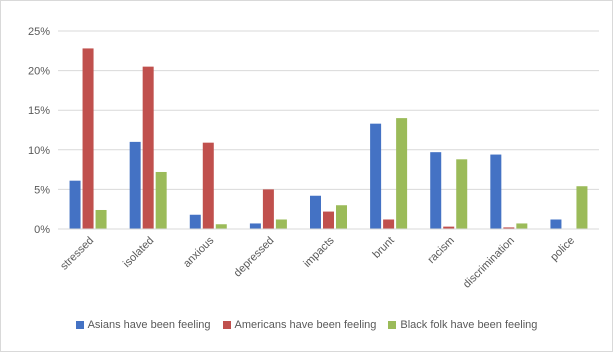 The width and height of the screenshot is (613, 352). Describe the element at coordinates (39, 32) in the screenshot. I see `y-tick-label: 25%` at that location.